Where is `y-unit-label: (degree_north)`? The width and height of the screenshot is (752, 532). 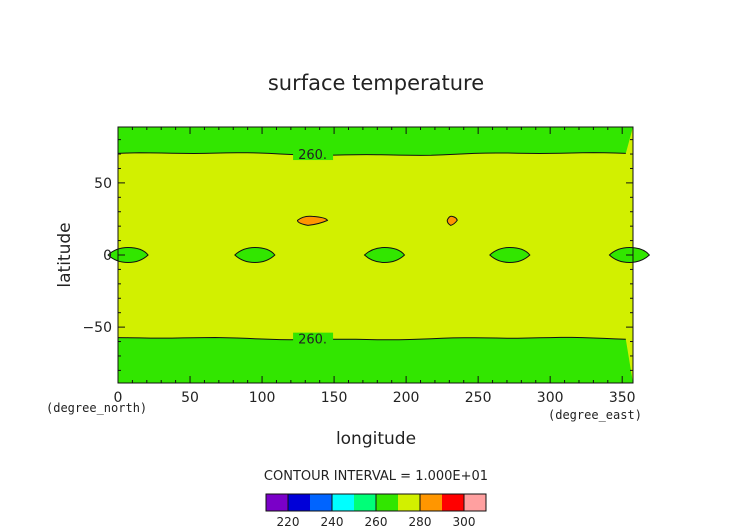 y-unit-label: (degree_north) is located at coordinates (96, 408).